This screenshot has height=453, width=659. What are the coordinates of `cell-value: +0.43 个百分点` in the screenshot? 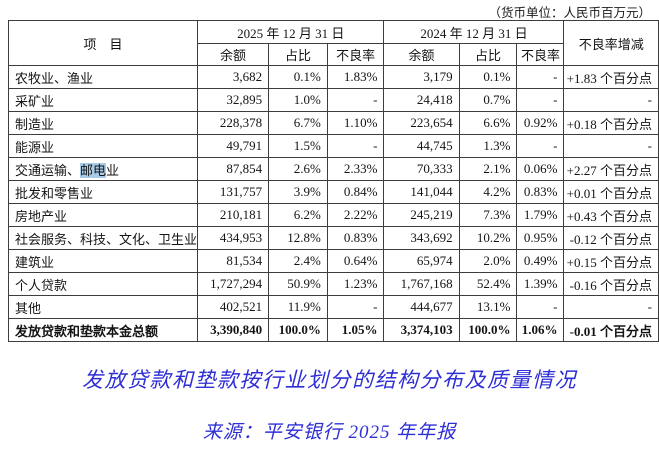 It's located at (611, 215).